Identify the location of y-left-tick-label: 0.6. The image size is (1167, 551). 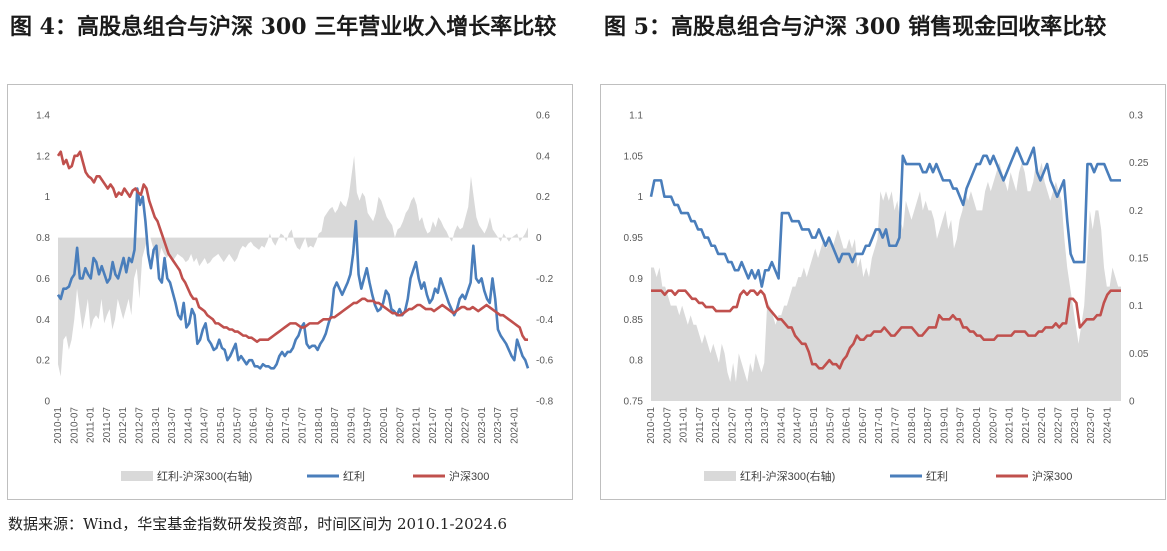
(43, 279).